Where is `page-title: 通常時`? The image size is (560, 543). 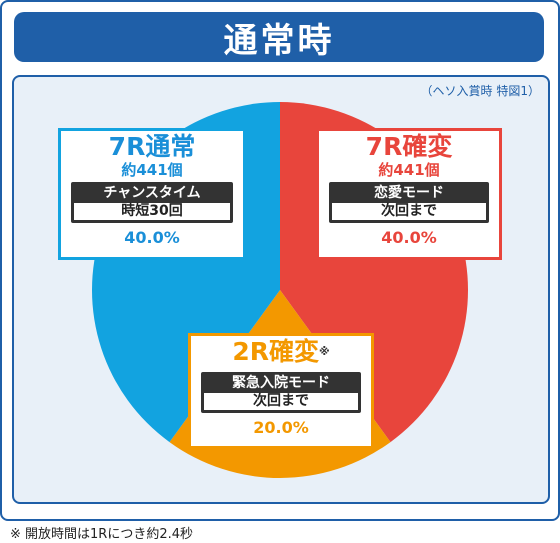
page-title: 通常時 is located at coordinates (279, 40).